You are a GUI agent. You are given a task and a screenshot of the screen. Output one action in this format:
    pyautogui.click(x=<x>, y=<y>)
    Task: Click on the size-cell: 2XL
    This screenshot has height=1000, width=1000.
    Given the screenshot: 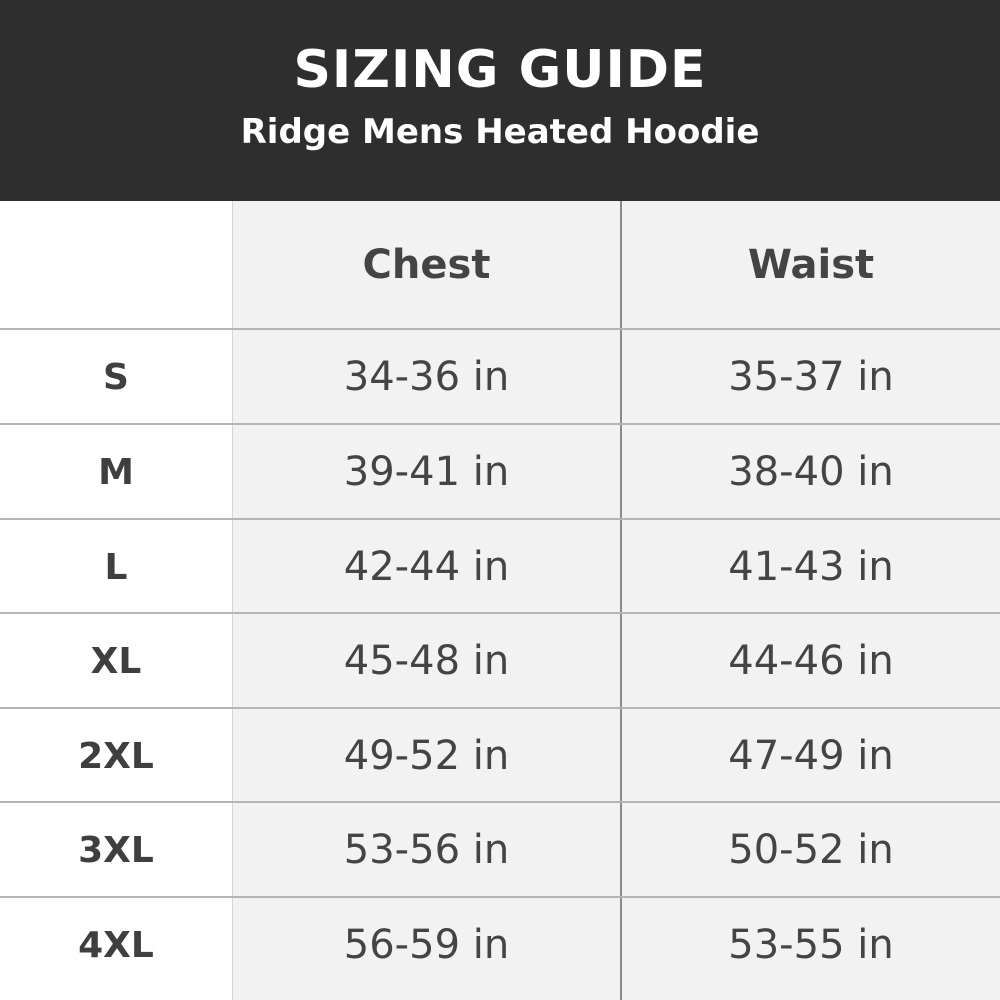 What is the action you would take?
    pyautogui.click(x=116, y=756)
    